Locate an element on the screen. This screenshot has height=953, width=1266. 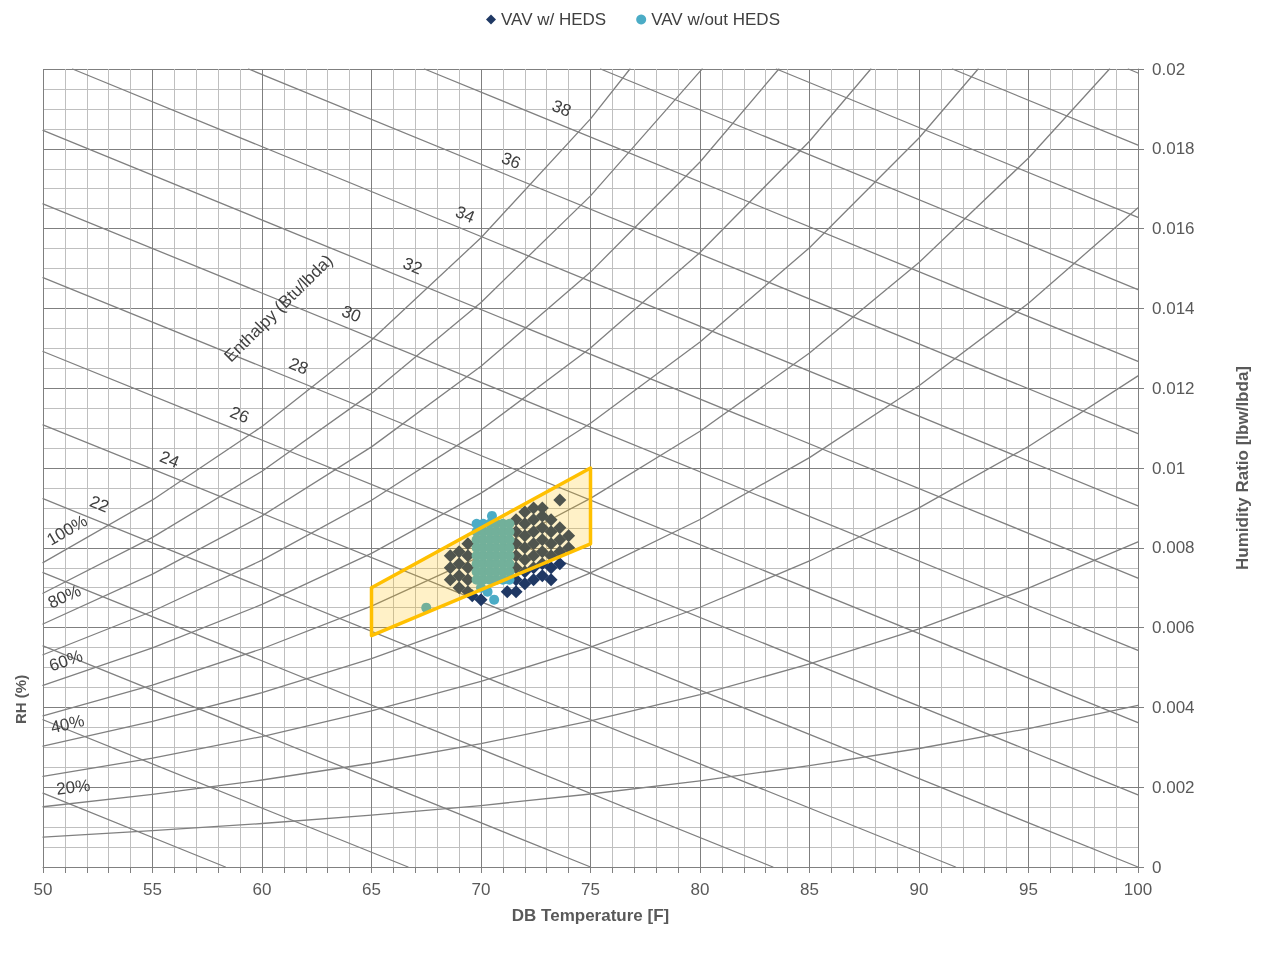
y-tick-label: 0.006 is located at coordinates (1173, 628).